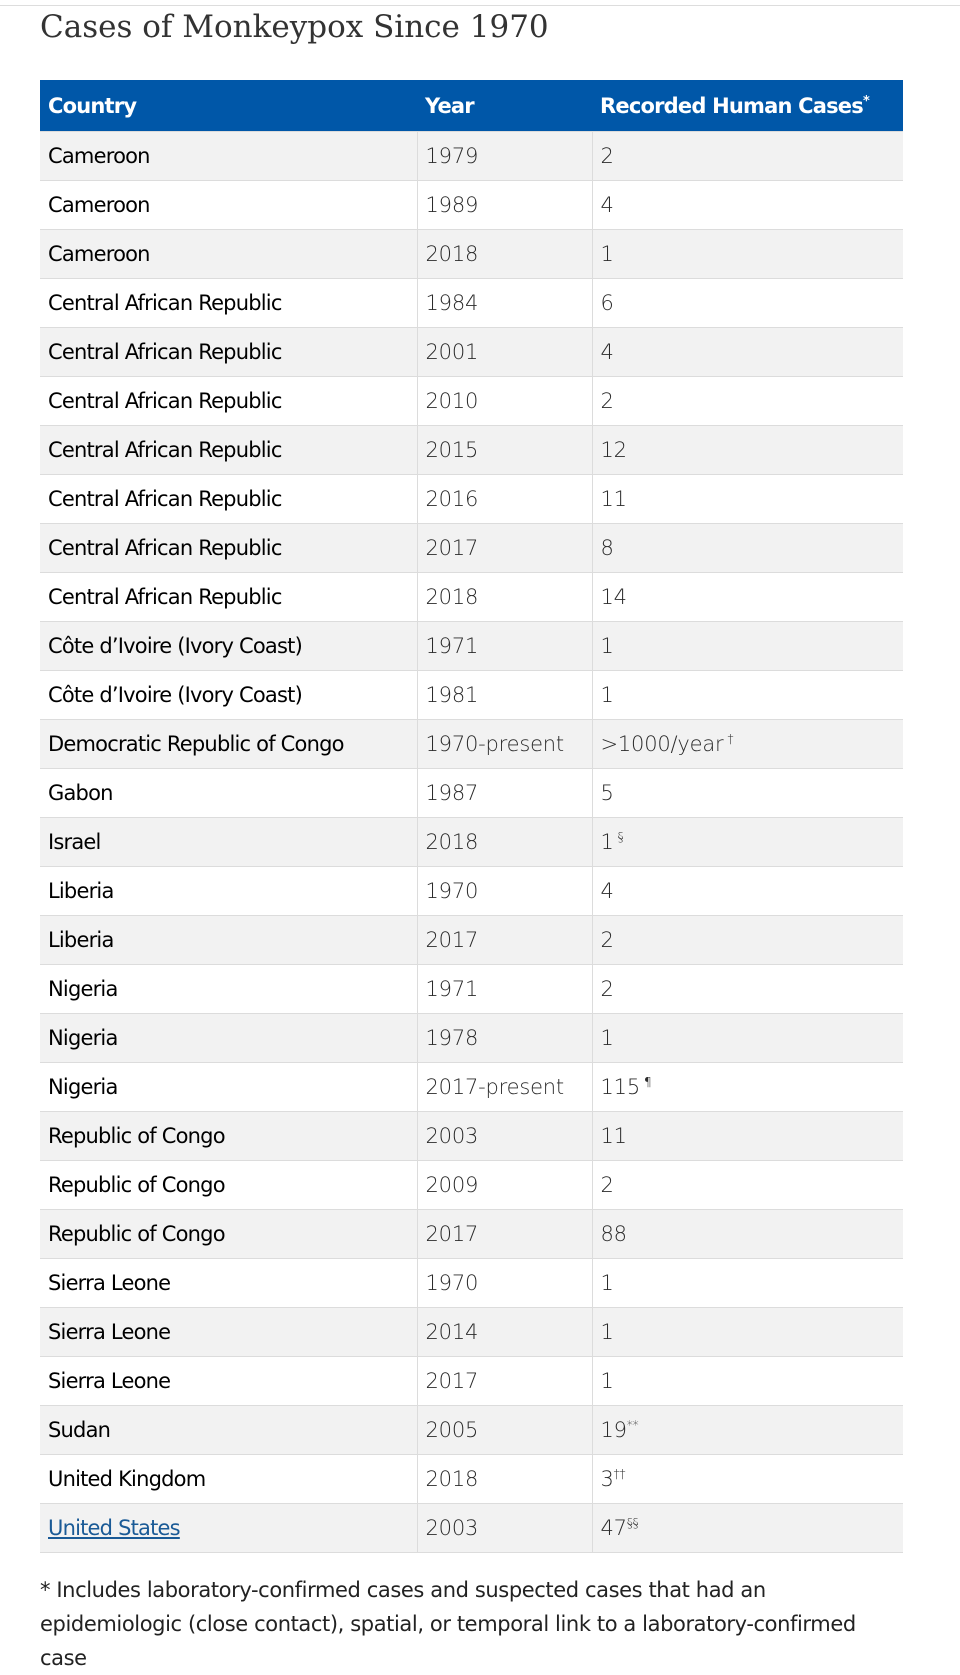 The height and width of the screenshot is (1675, 960). I want to click on table-row: Republic of Congo 2003 11, so click(471, 1136).